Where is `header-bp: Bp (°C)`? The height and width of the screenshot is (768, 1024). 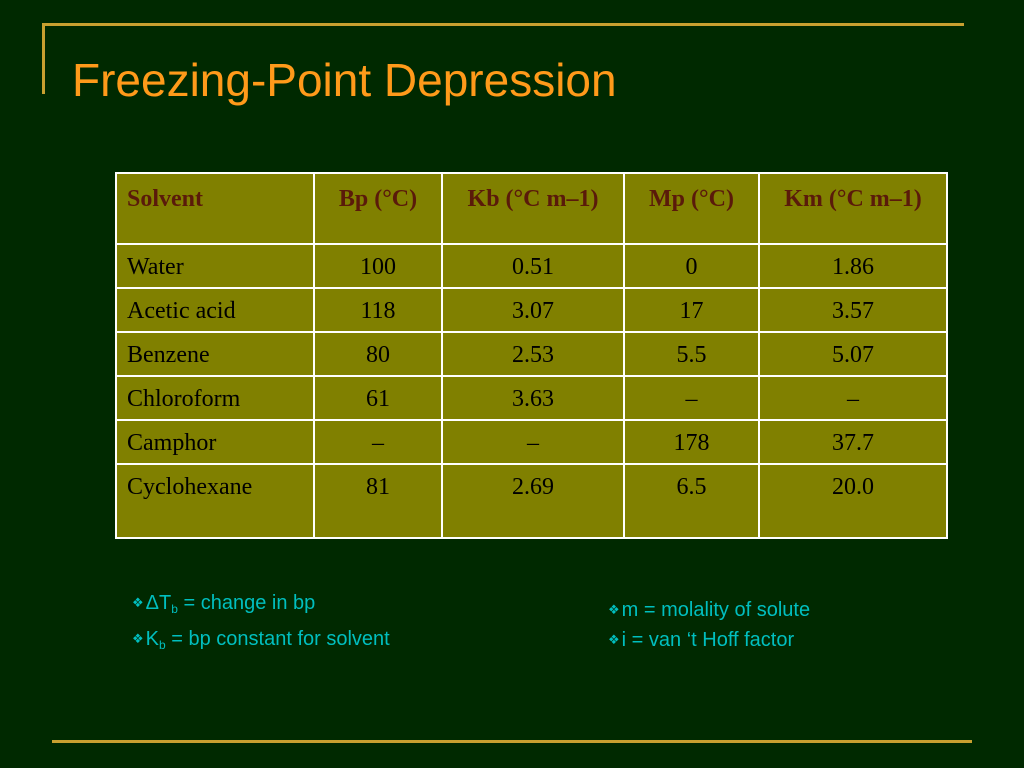
header-bp: Bp (°C) is located at coordinates (378, 208).